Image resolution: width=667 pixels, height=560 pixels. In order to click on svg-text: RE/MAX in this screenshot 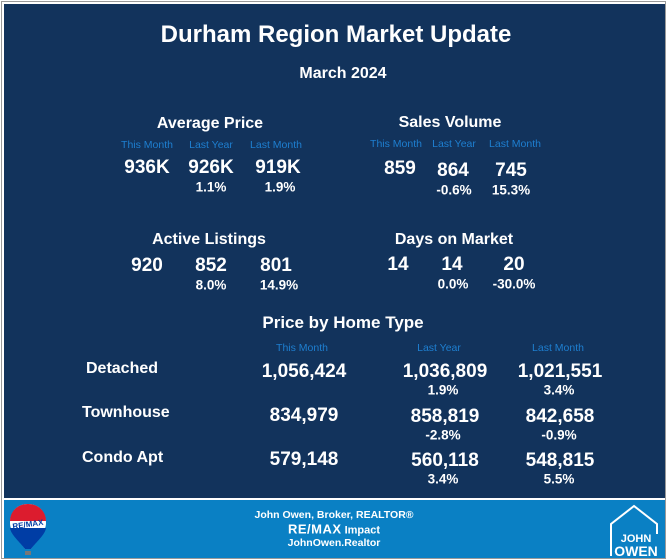, I will do `click(28, 524)`.